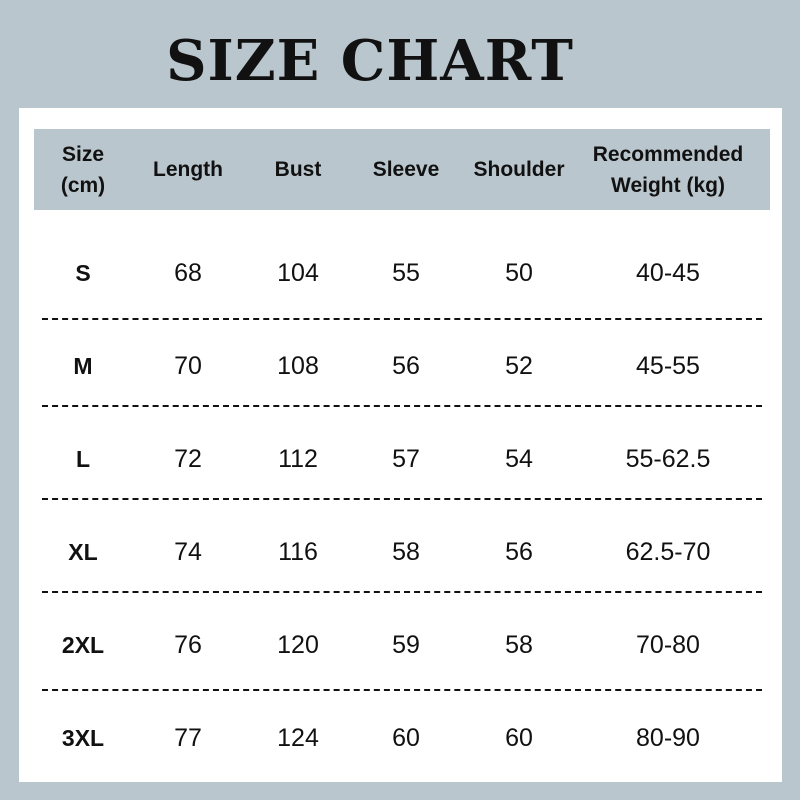 The image size is (800, 800). I want to click on table-cell: 124, so click(298, 737).